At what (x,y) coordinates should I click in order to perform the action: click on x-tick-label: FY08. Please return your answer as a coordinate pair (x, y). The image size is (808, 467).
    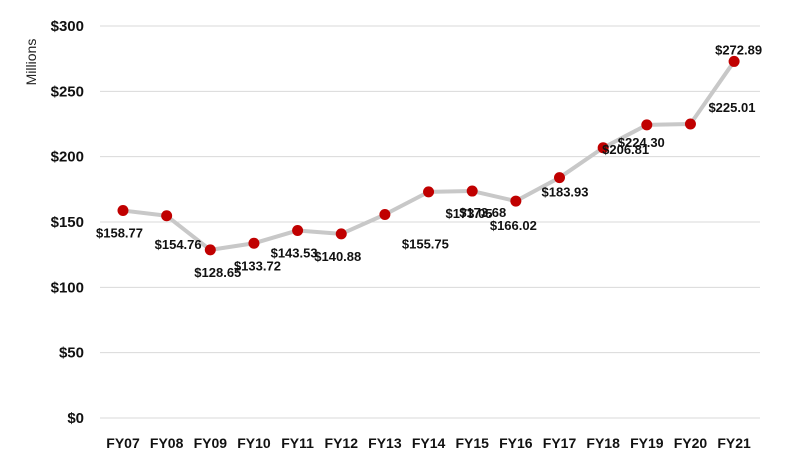
    Looking at the image, I should click on (167, 443).